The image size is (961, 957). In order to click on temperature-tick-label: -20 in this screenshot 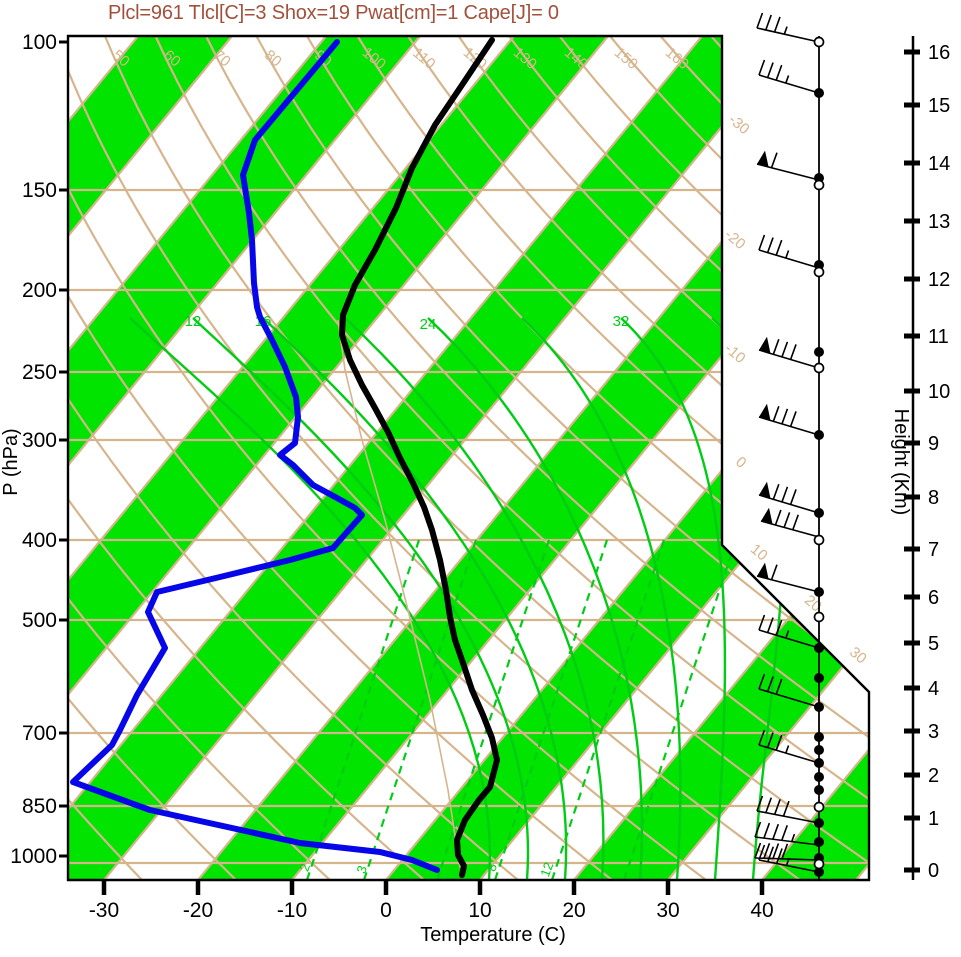, I will do `click(198, 910)`.